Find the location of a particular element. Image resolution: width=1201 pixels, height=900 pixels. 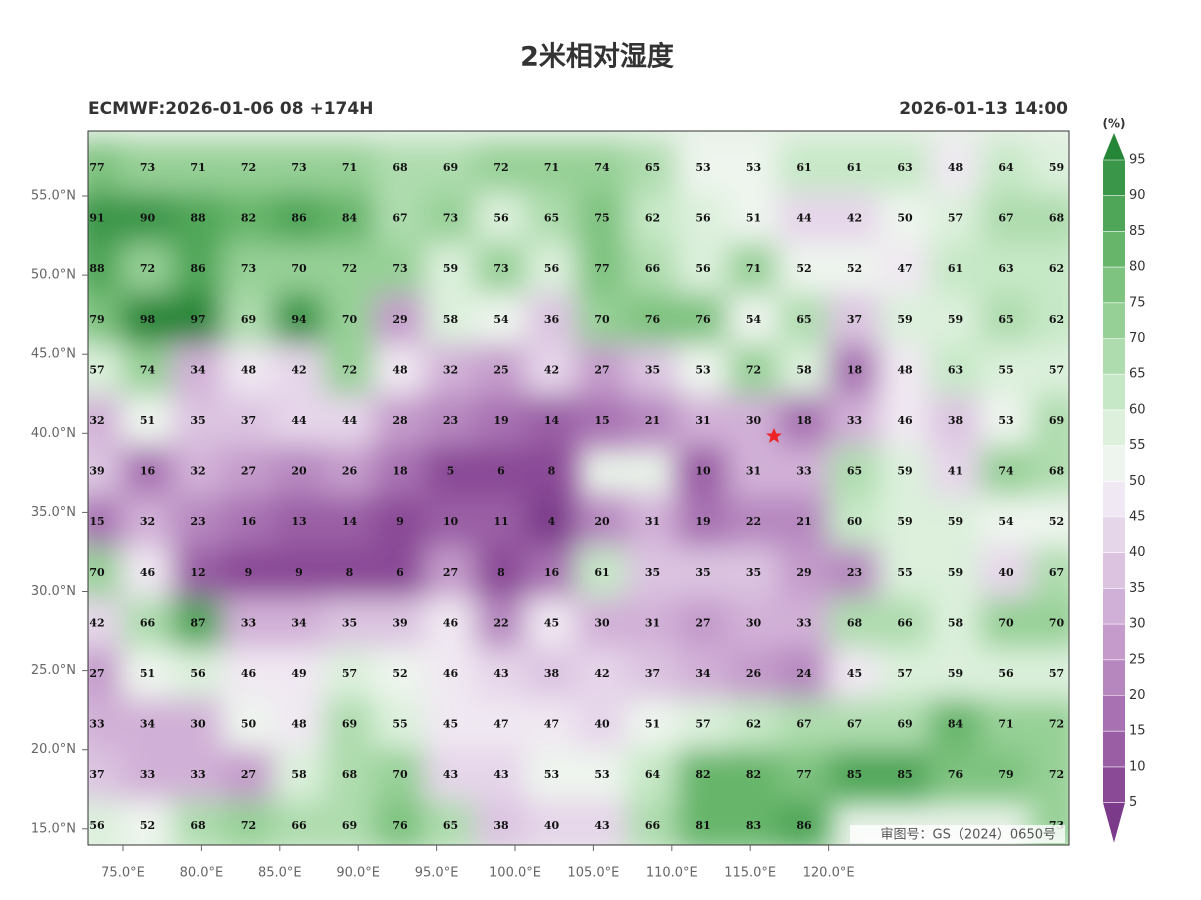

humidity-value: 59 is located at coordinates (955, 673).